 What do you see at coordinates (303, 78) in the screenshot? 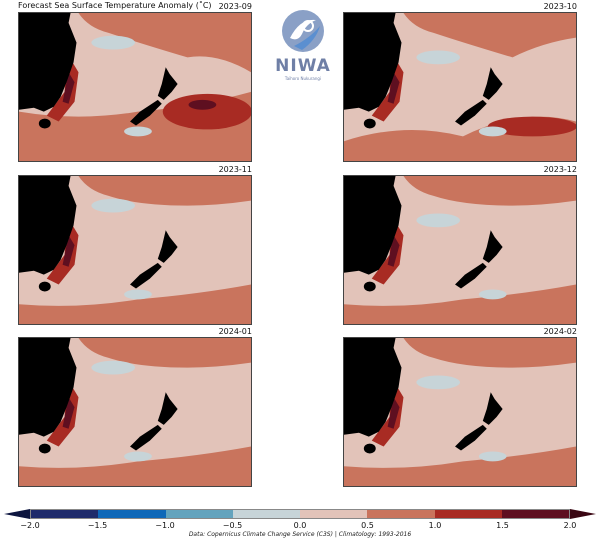
I see `logo-subtitle: Taihoro Nukurangi` at bounding box center [303, 78].